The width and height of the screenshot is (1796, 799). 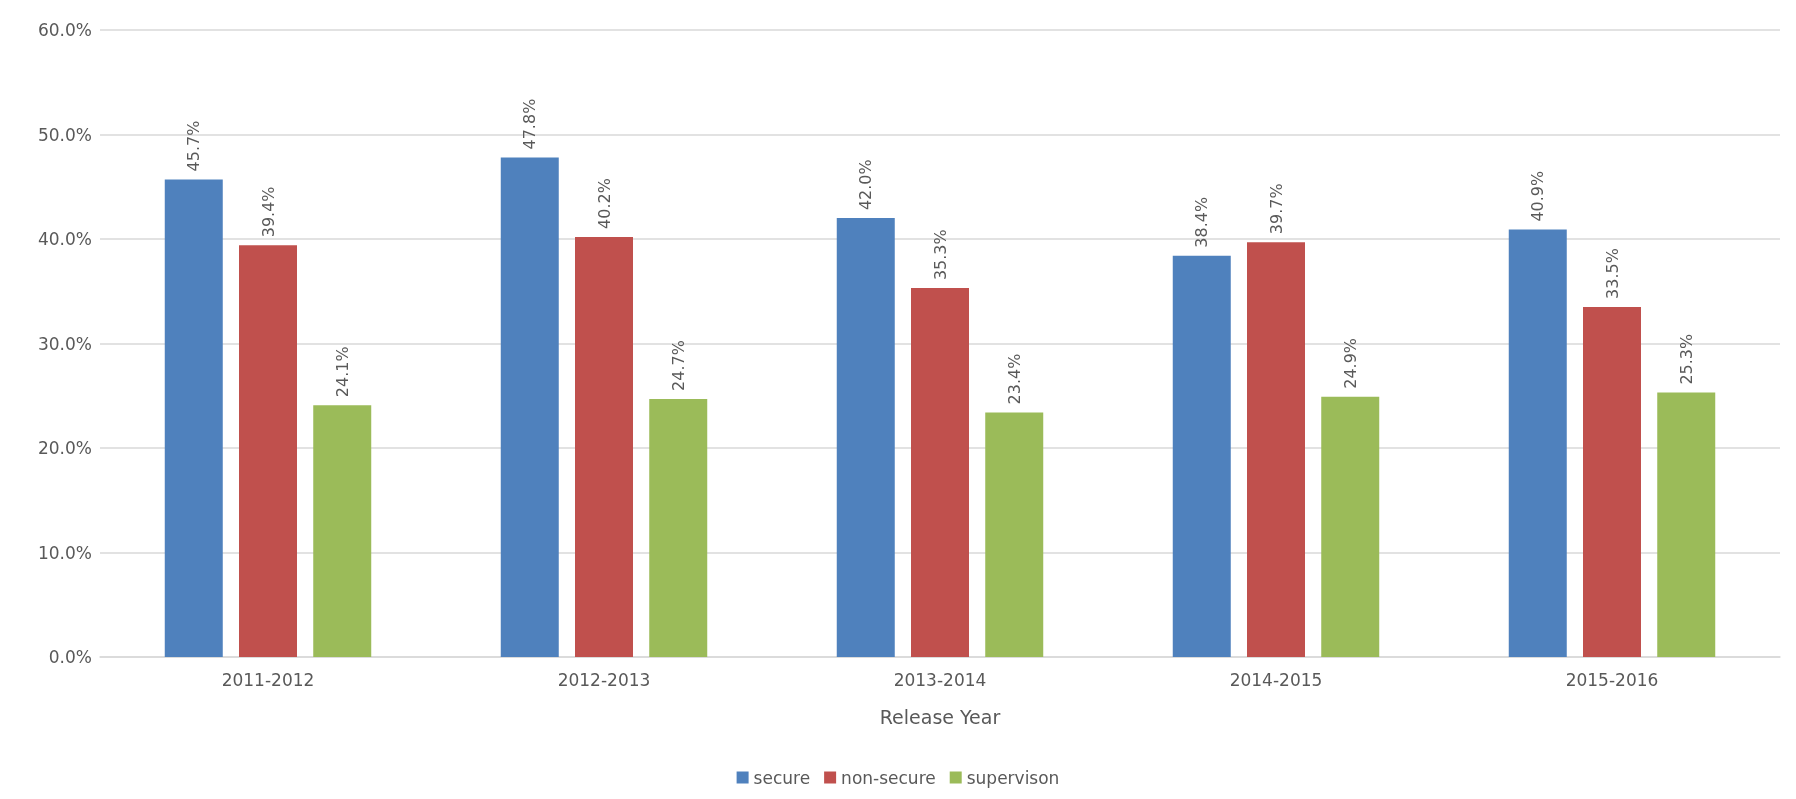 What do you see at coordinates (1013, 777) in the screenshot?
I see `legend-label: supervison` at bounding box center [1013, 777].